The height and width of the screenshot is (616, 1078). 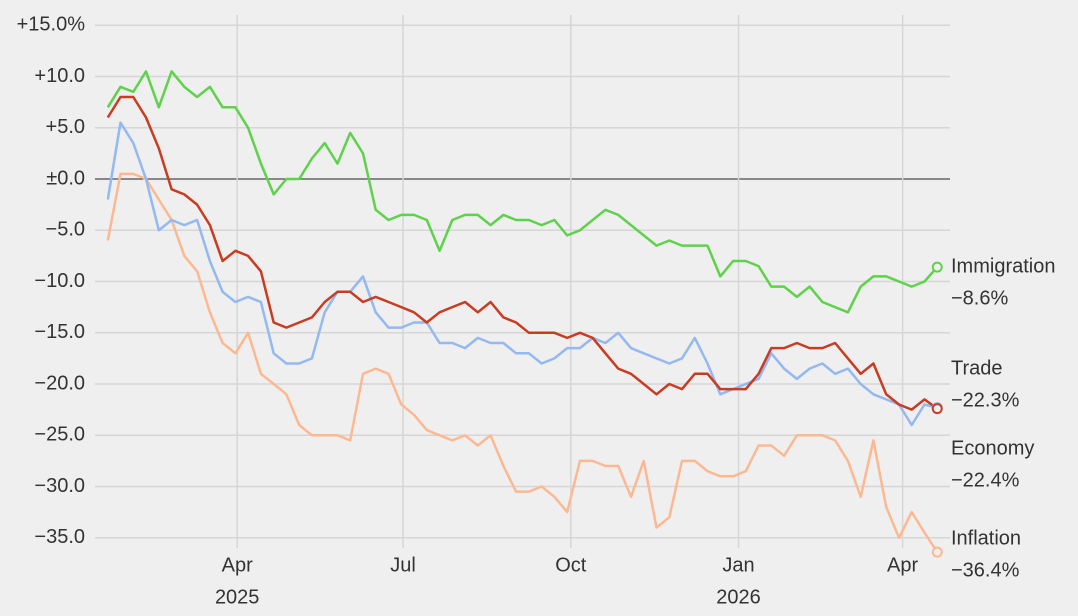 What do you see at coordinates (403, 565) in the screenshot?
I see `x-tick-label: Jul` at bounding box center [403, 565].